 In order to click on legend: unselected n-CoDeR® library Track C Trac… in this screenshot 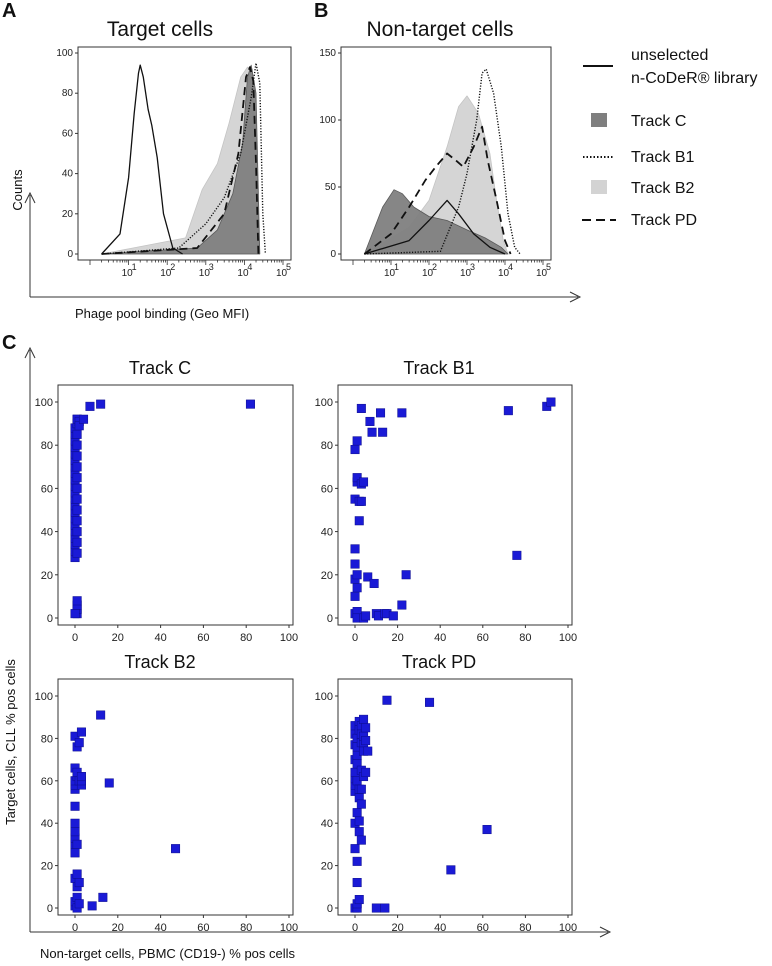, I will do `click(669, 138)`.